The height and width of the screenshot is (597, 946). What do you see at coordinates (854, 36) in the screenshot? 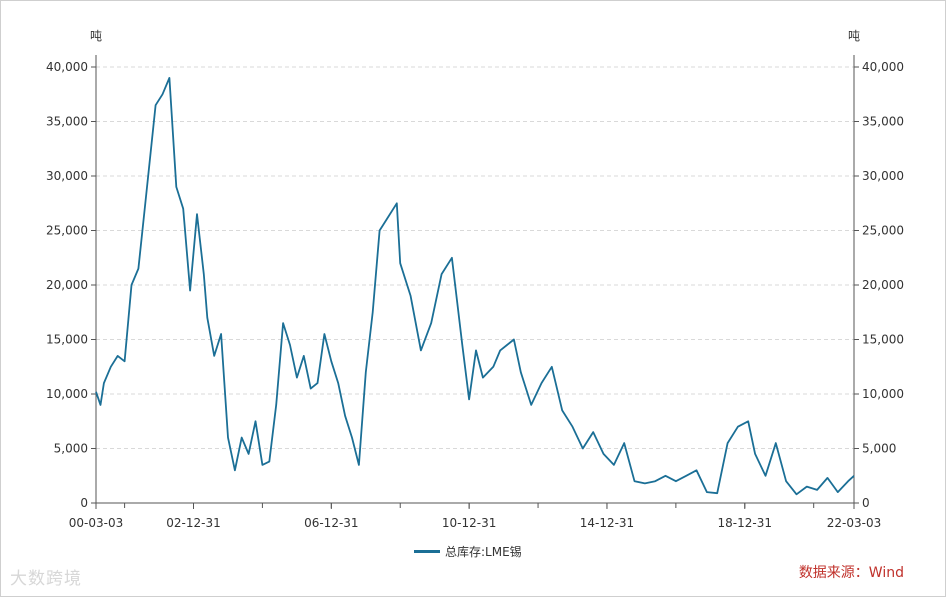
I see `y-unit-right: 吨` at bounding box center [854, 36].